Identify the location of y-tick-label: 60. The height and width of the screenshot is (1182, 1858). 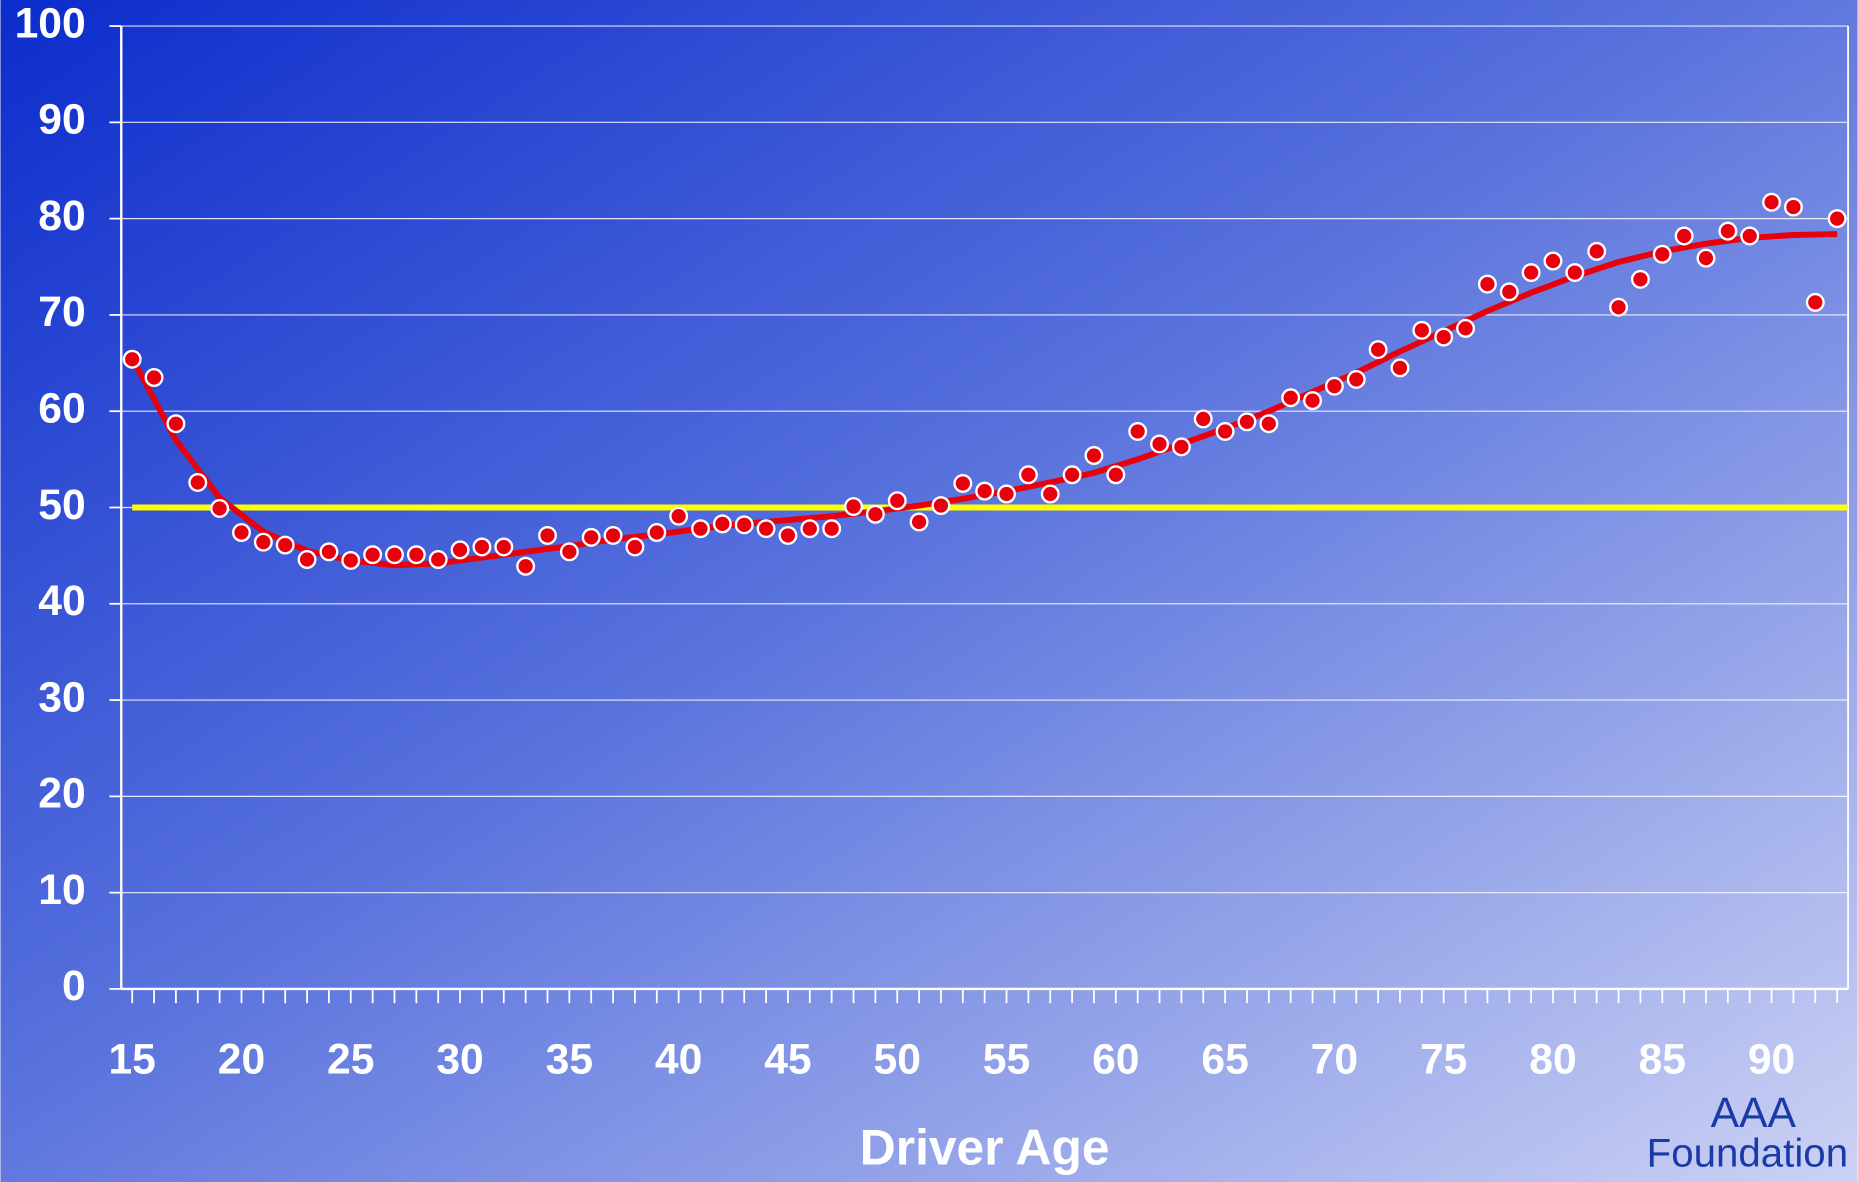
(61, 408).